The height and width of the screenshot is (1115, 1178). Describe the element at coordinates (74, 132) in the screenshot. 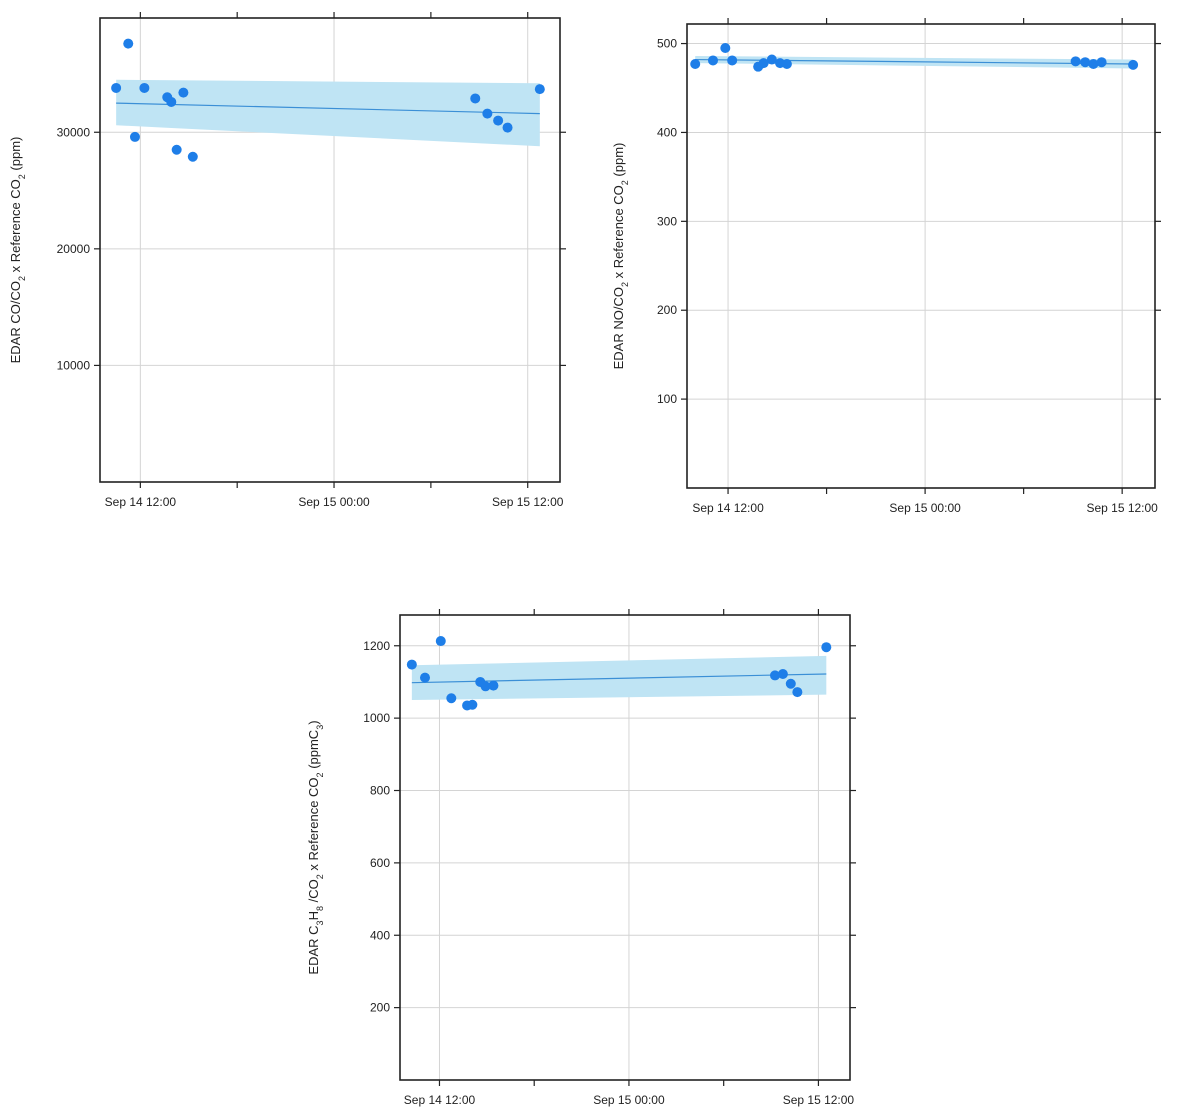

I see `y-tick-label-3: 30000` at that location.